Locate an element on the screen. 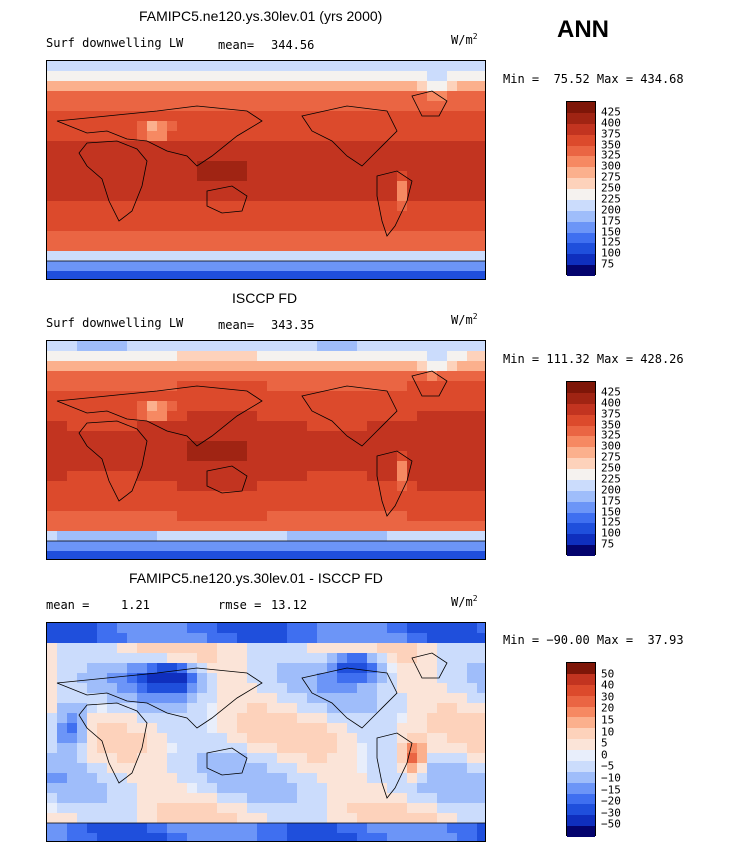  colorbar-tick-label: −10 is located at coordinates (611, 778).